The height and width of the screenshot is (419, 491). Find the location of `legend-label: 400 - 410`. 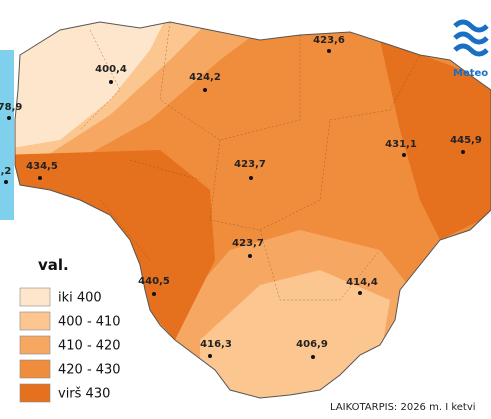

legend-label: 400 - 410 is located at coordinates (89, 322).